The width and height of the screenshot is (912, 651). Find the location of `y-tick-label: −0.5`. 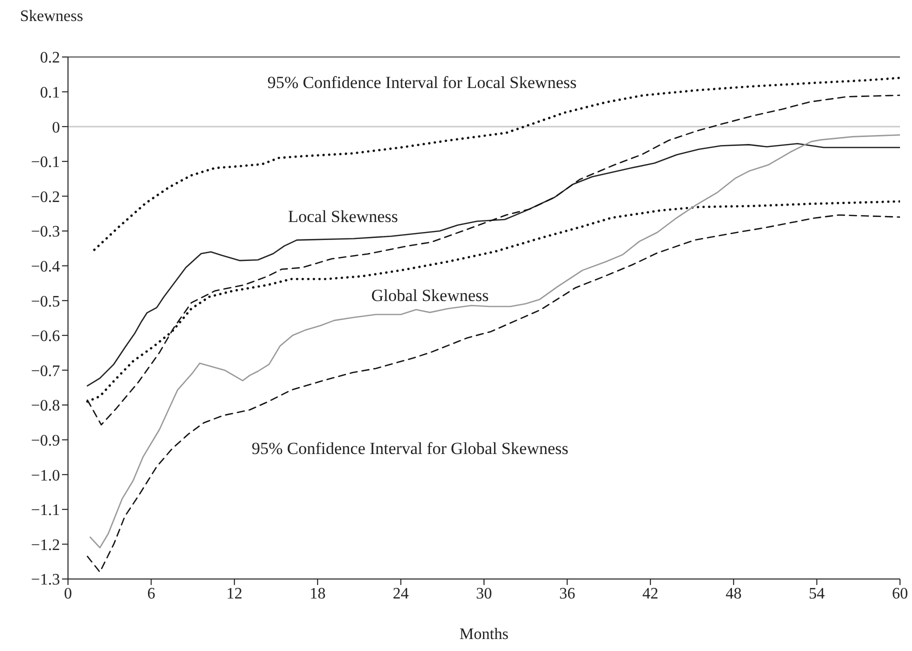

y-tick-label: −0.5 is located at coordinates (45, 301).